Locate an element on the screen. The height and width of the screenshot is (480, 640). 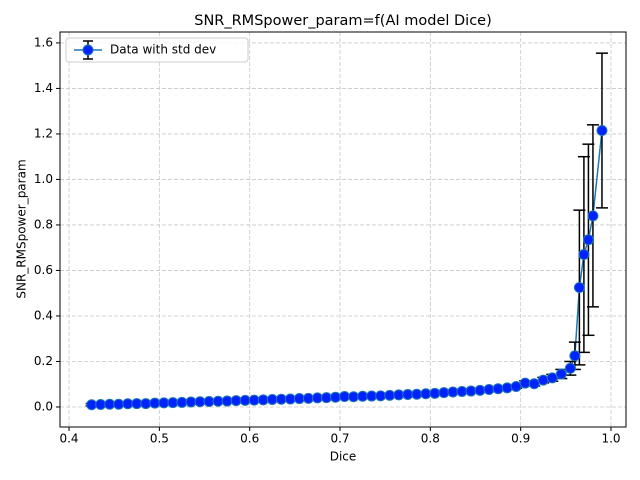
y-tick-label: 1.6 is located at coordinates (43, 42).